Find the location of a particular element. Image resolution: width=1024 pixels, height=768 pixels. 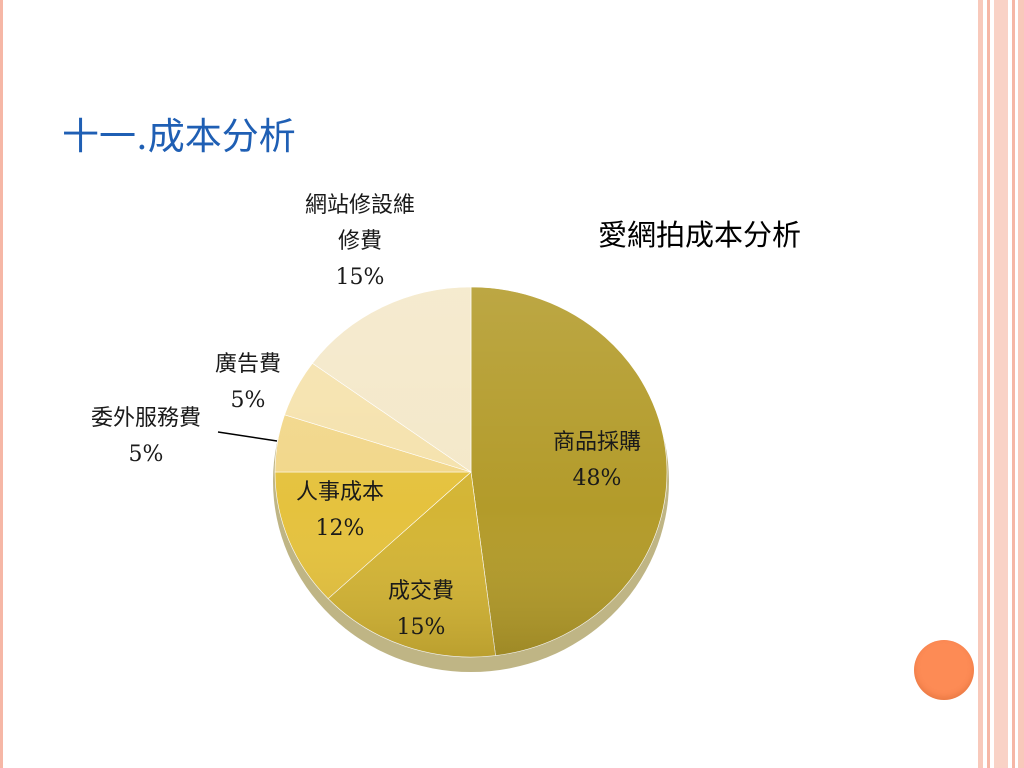

pie-slice-label-5: 廣告費 5% is located at coordinates (248, 382).